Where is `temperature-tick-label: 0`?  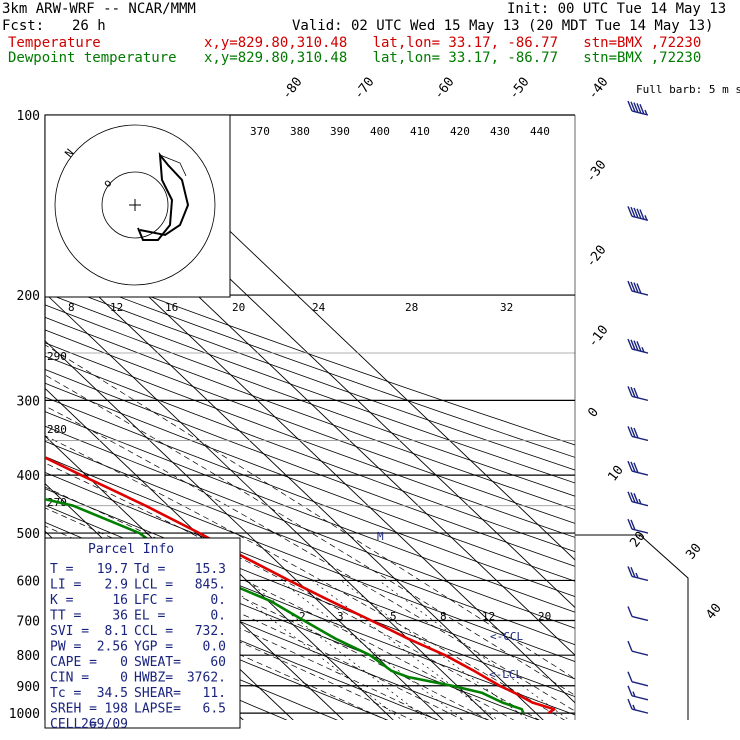
temperature-tick-label: 0 is located at coordinates (593, 412).